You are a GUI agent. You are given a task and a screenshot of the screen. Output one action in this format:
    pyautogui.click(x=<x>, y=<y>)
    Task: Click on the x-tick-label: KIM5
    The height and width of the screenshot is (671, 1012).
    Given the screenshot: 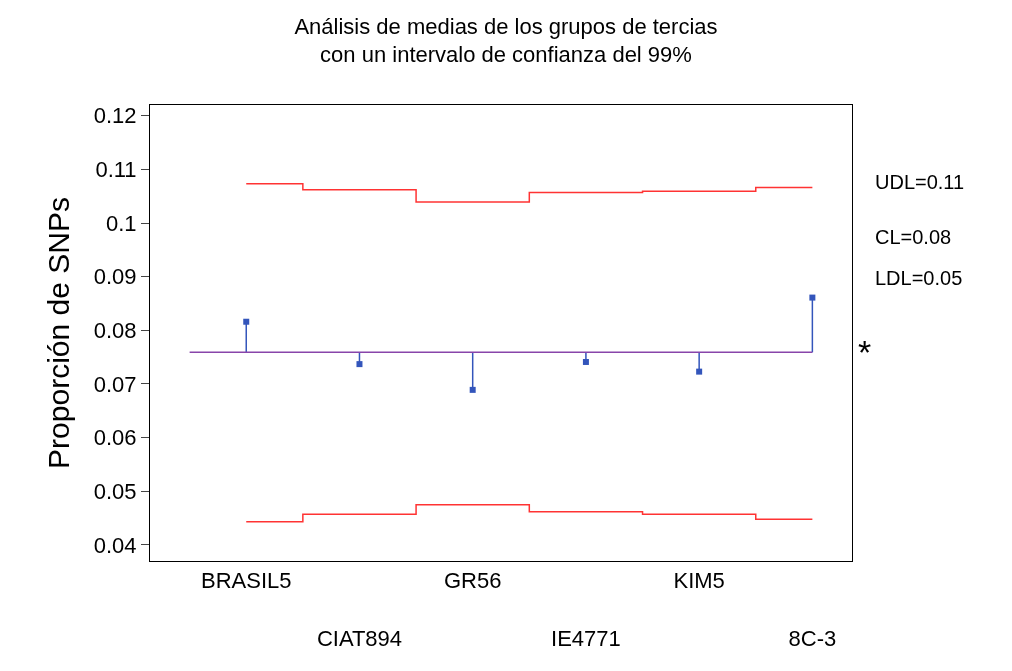 What is the action you would take?
    pyautogui.click(x=699, y=581)
    